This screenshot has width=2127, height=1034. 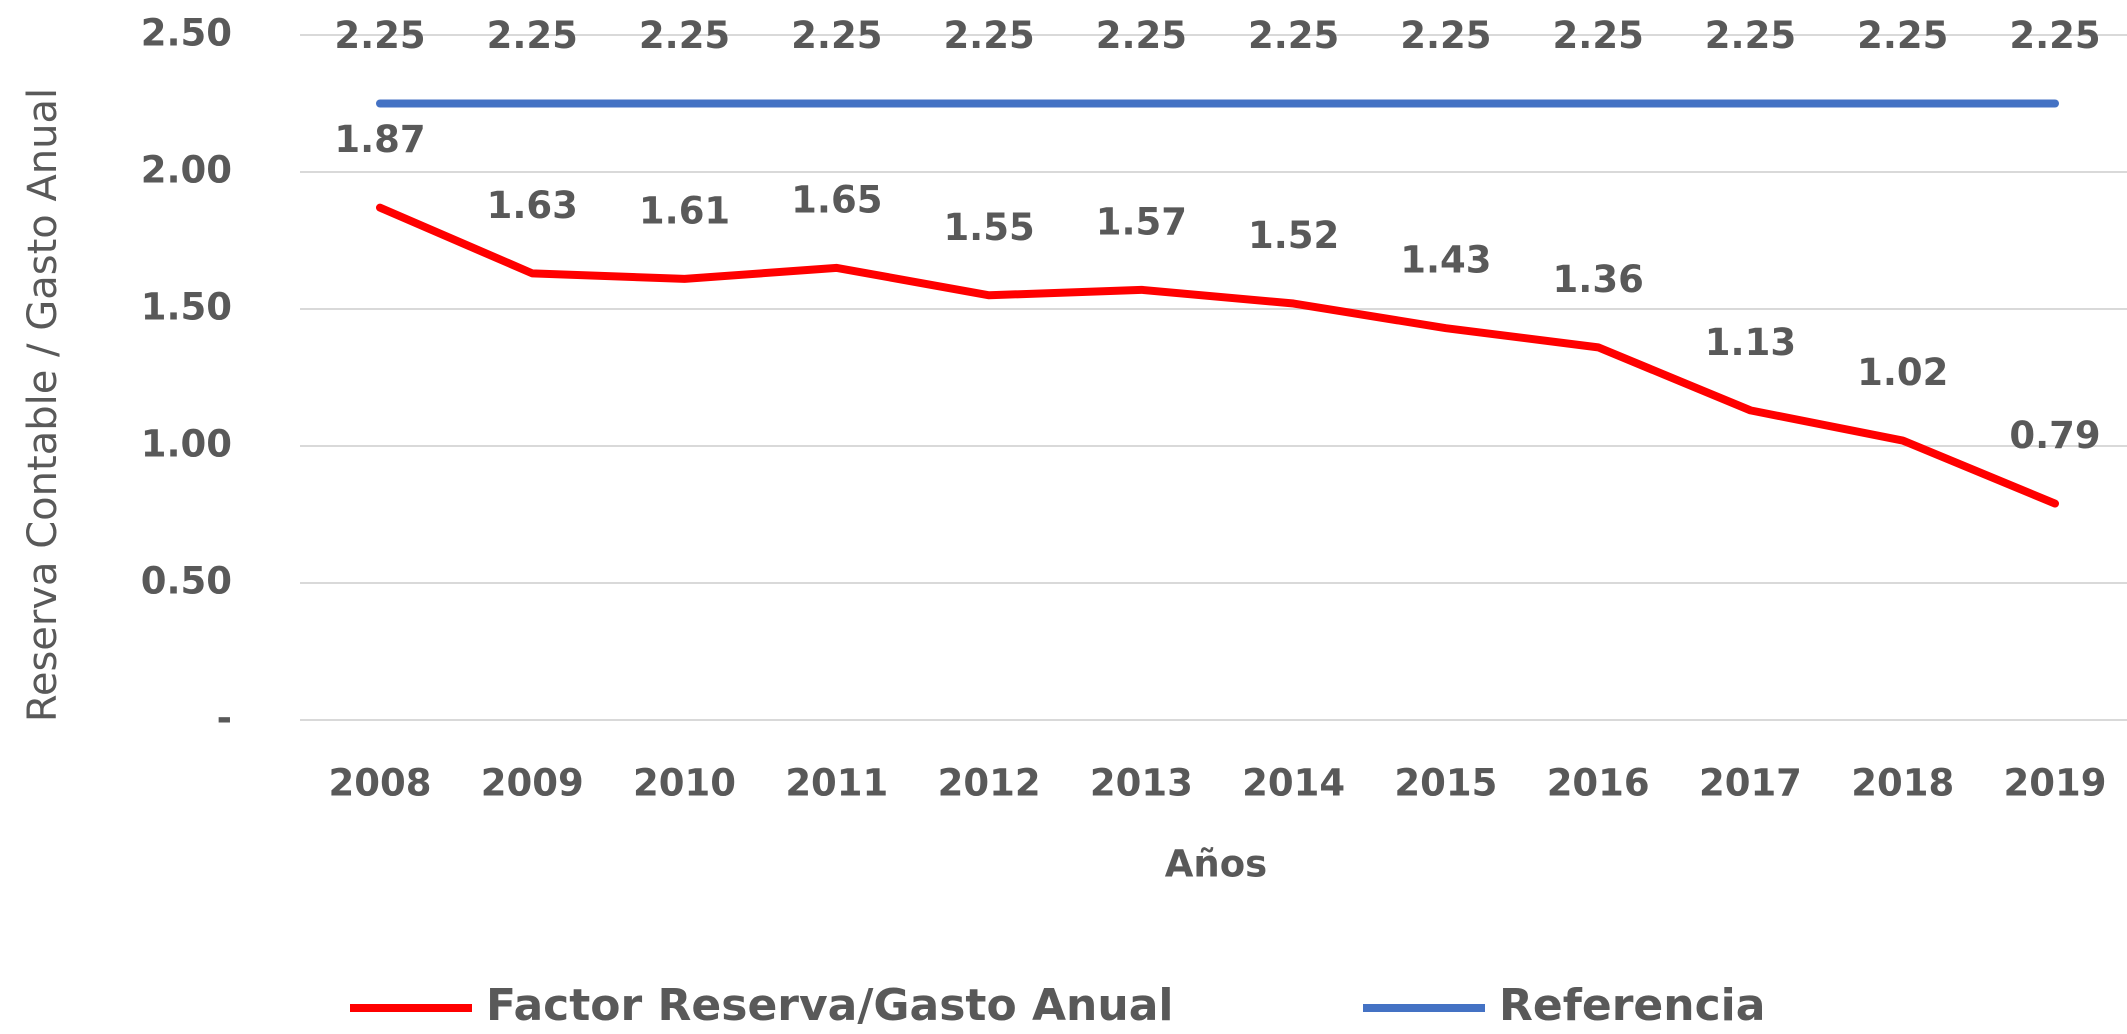 What do you see at coordinates (1445, 783) in the screenshot?
I see `x-tick-label: 2015` at bounding box center [1445, 783].